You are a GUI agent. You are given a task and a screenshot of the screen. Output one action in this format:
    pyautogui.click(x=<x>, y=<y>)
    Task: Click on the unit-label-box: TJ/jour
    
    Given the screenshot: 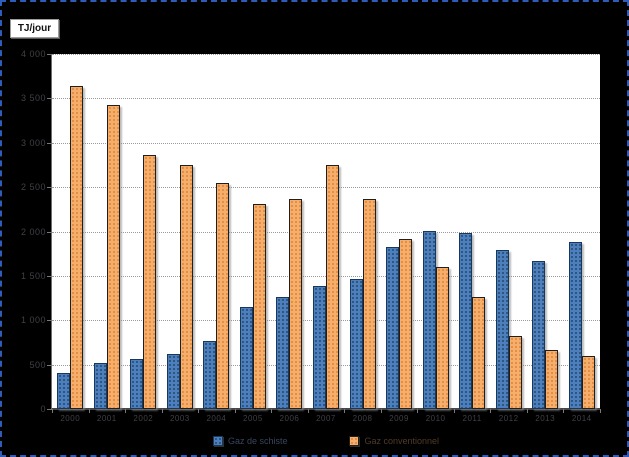 What is the action you would take?
    pyautogui.click(x=34, y=28)
    